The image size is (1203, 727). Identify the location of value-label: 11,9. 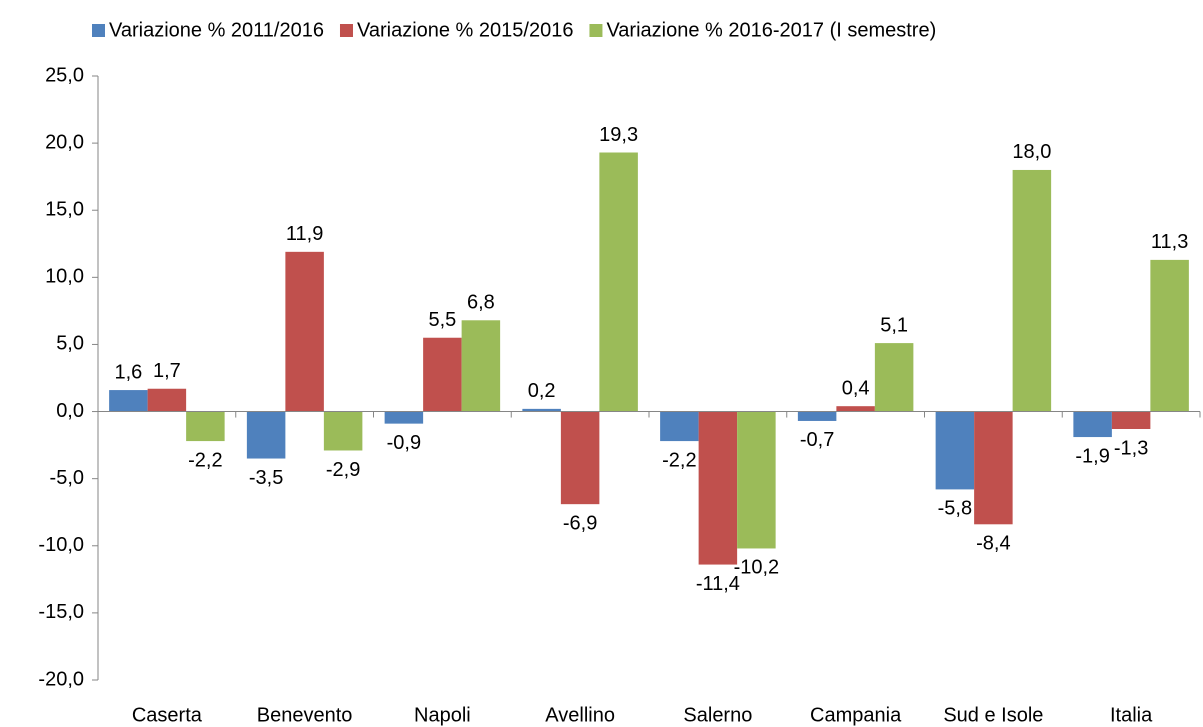
(304, 234).